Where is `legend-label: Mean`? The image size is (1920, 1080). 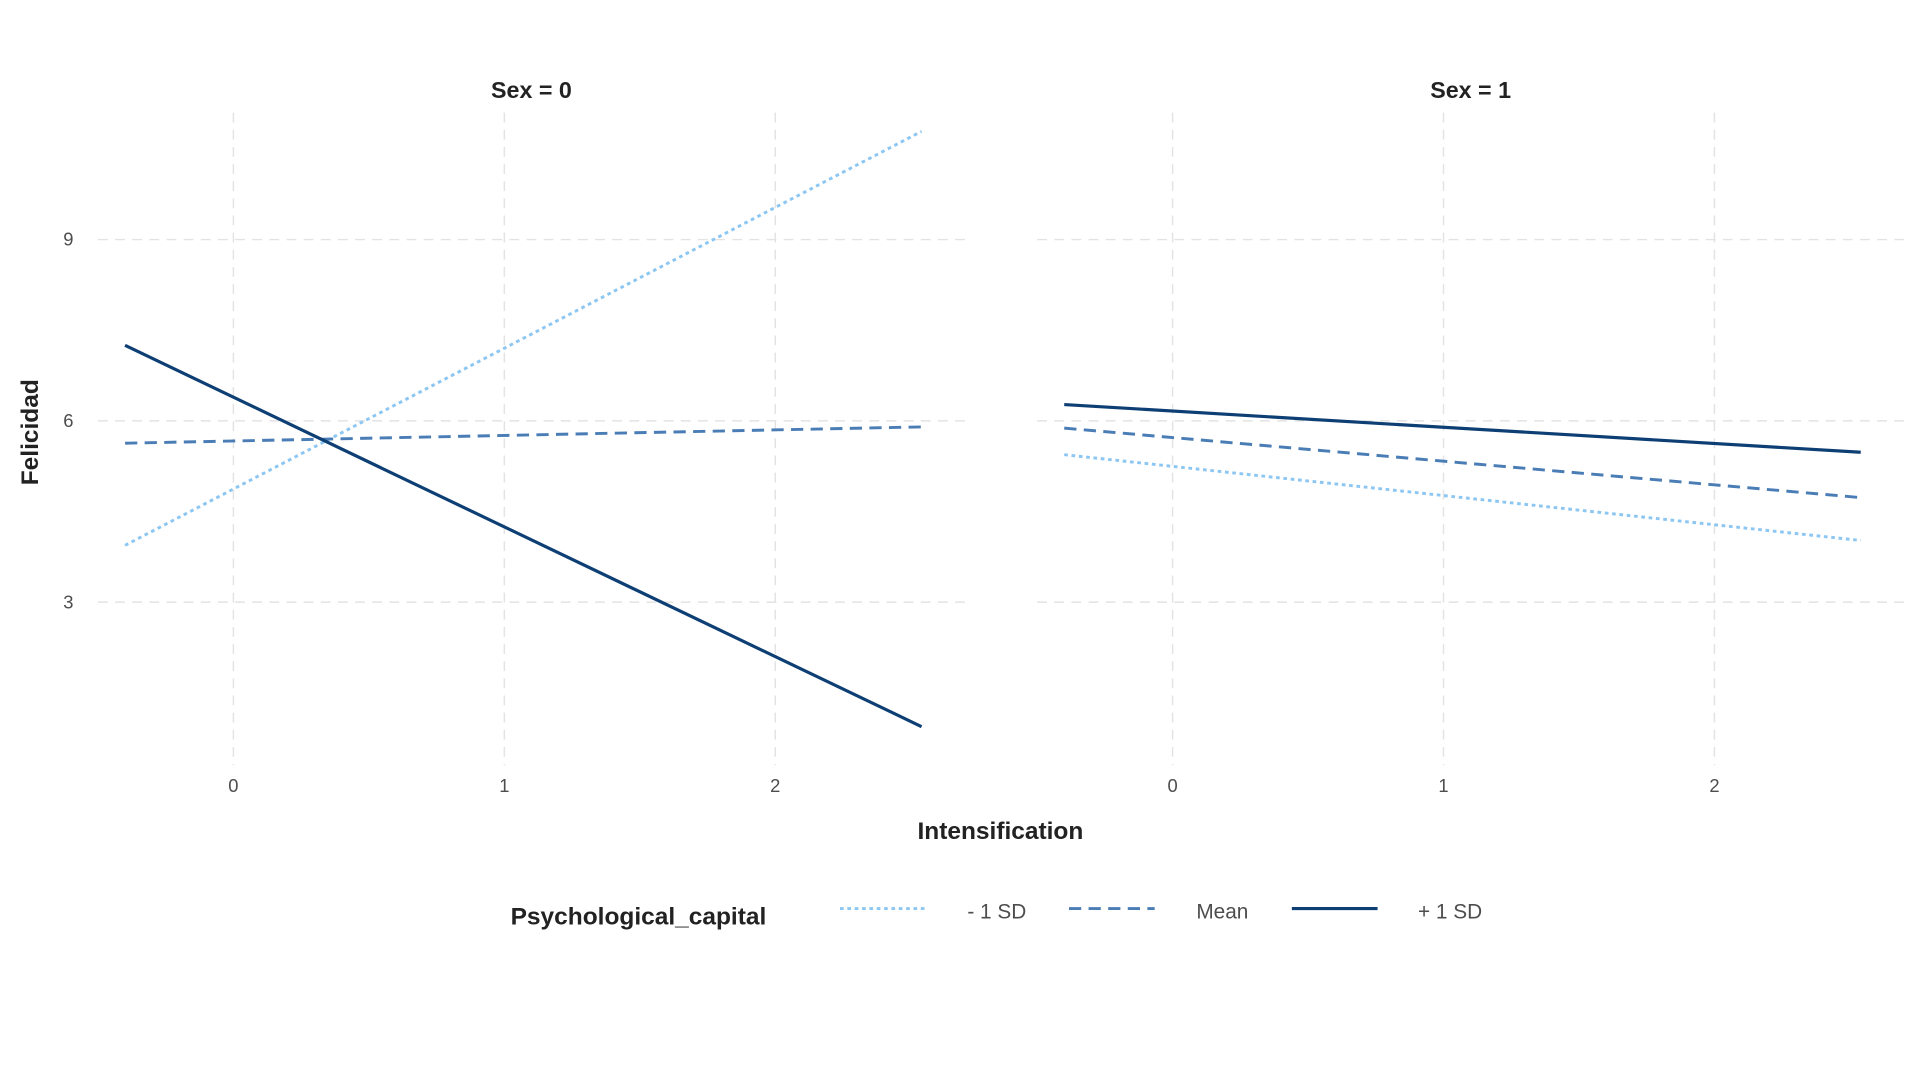 legend-label: Mean is located at coordinates (1222, 911).